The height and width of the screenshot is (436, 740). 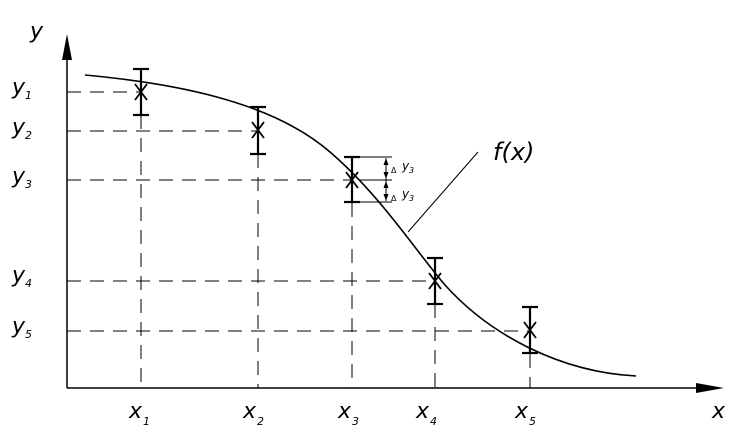 I want to click on error-dimension, so click(x=376, y=179).